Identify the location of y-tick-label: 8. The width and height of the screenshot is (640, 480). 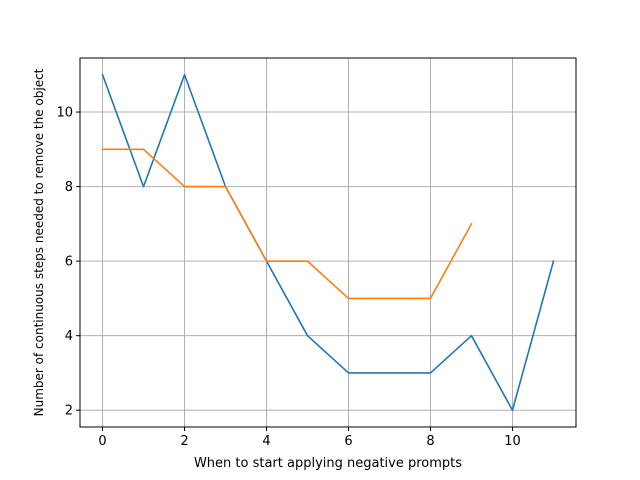
(69, 187).